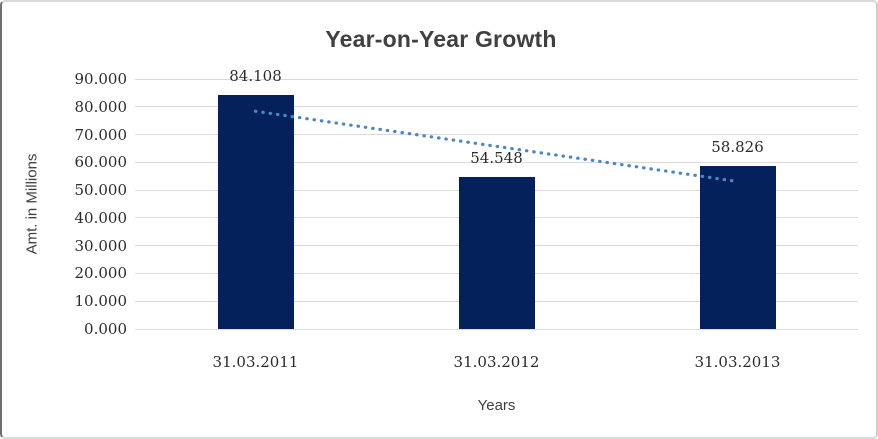 The height and width of the screenshot is (439, 878). Describe the element at coordinates (101, 245) in the screenshot. I see `y-tick-label: 30.000` at that location.